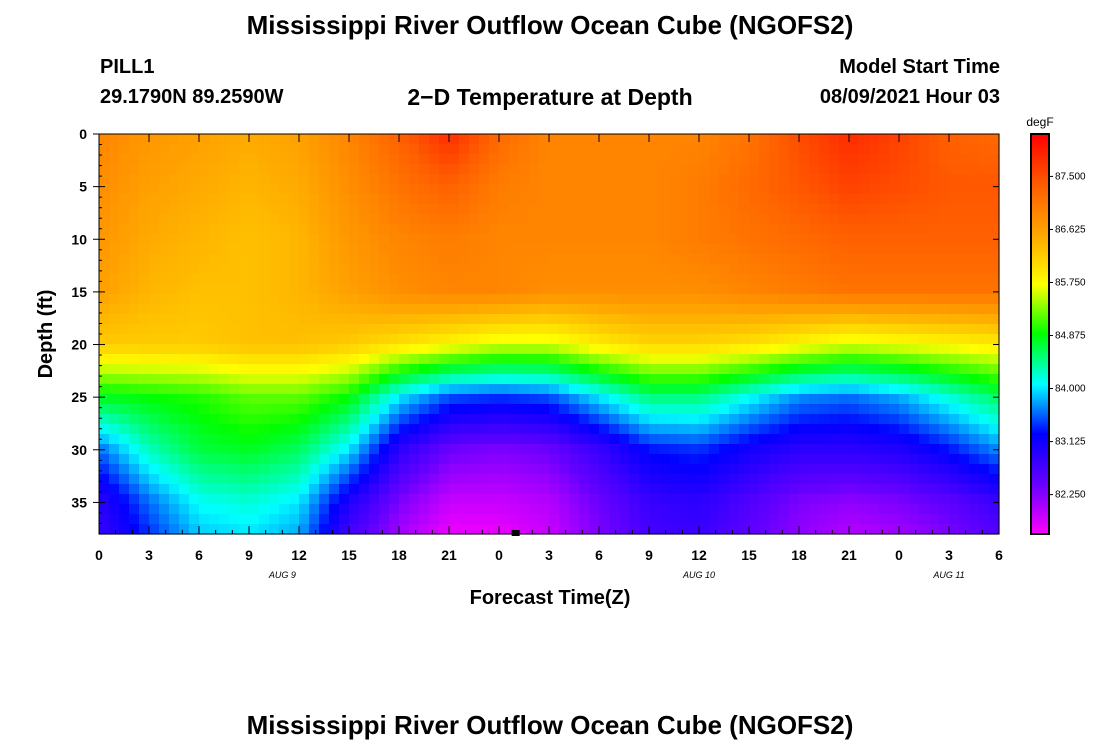  I want to click on x-tick-label: 21, so click(449, 555).